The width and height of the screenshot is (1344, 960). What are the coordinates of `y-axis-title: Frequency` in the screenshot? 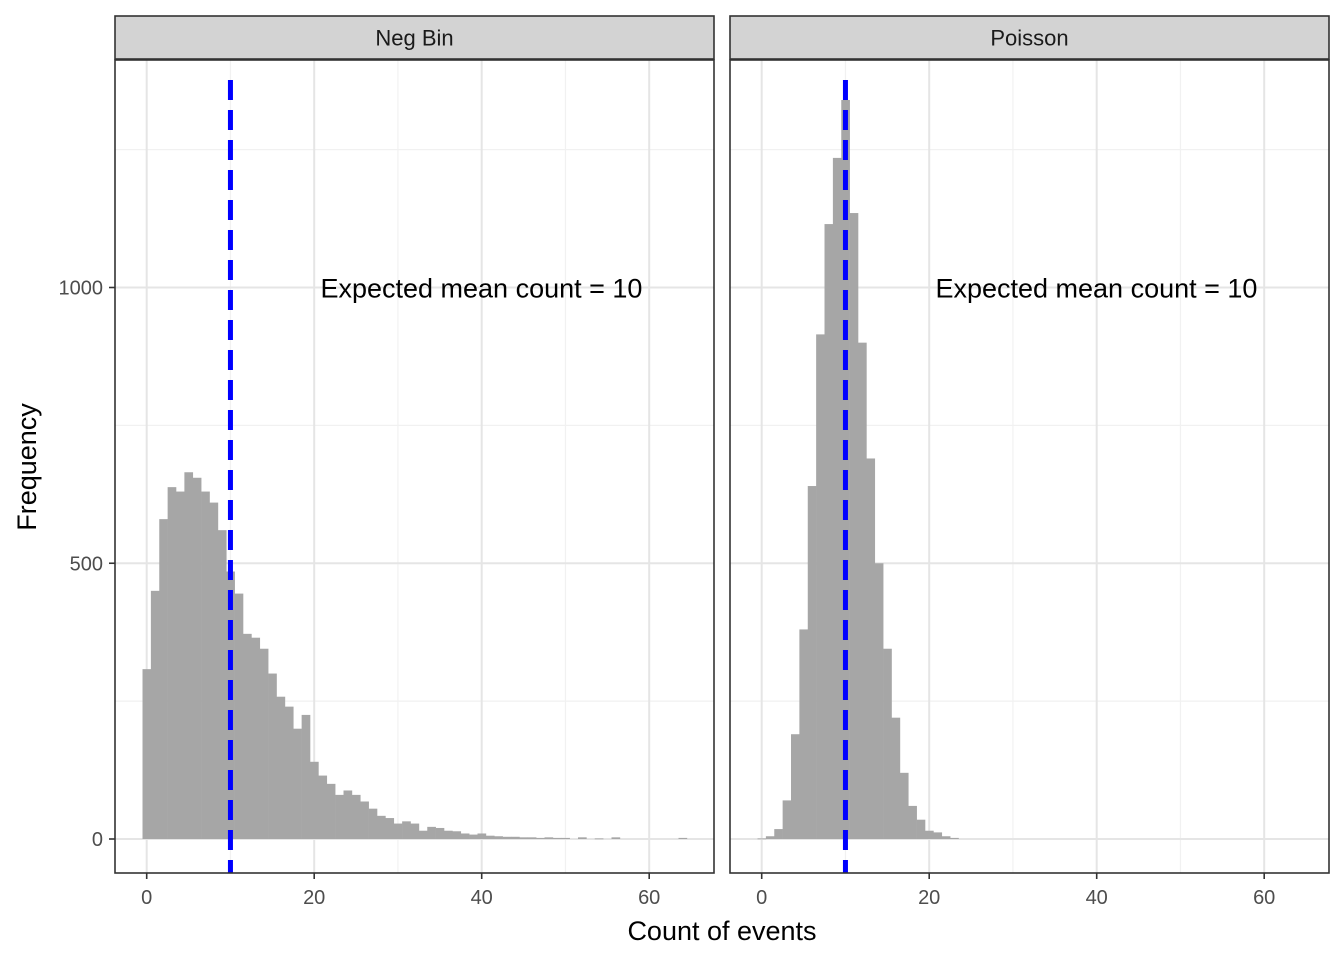 It's located at (27, 467).